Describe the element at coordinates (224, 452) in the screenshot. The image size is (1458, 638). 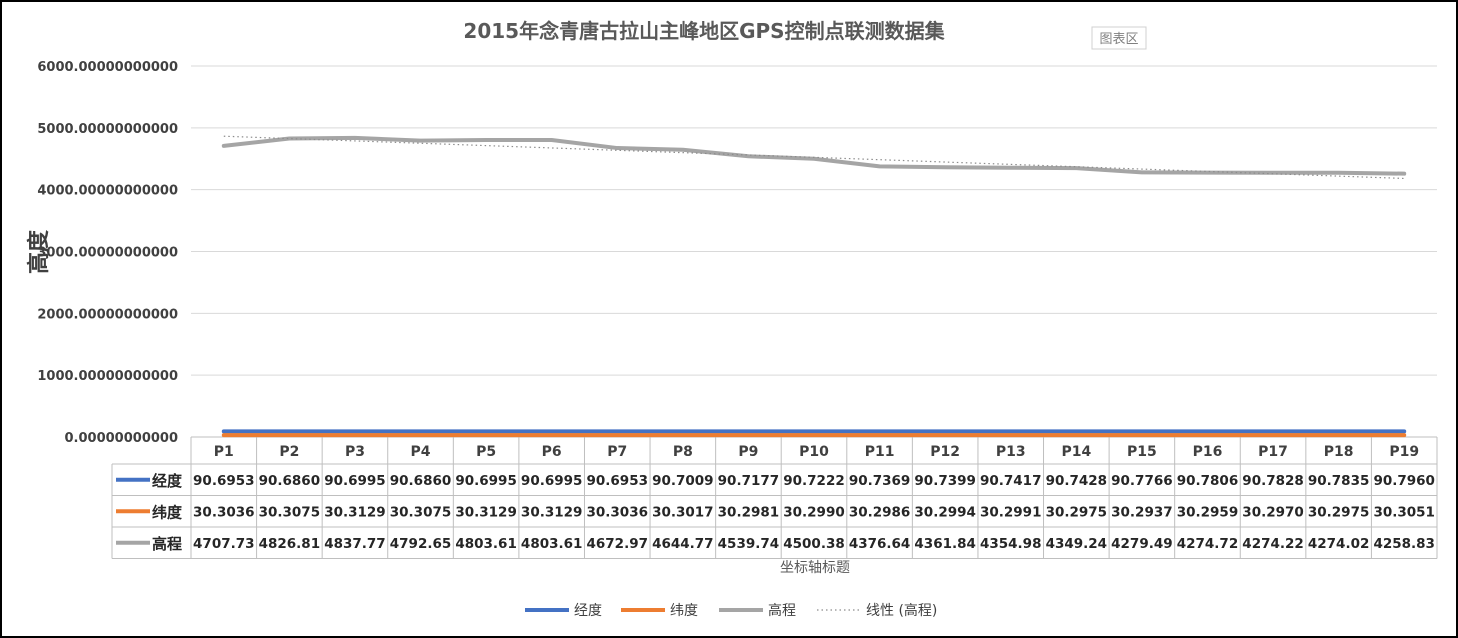
I see `category-label: P1` at that location.